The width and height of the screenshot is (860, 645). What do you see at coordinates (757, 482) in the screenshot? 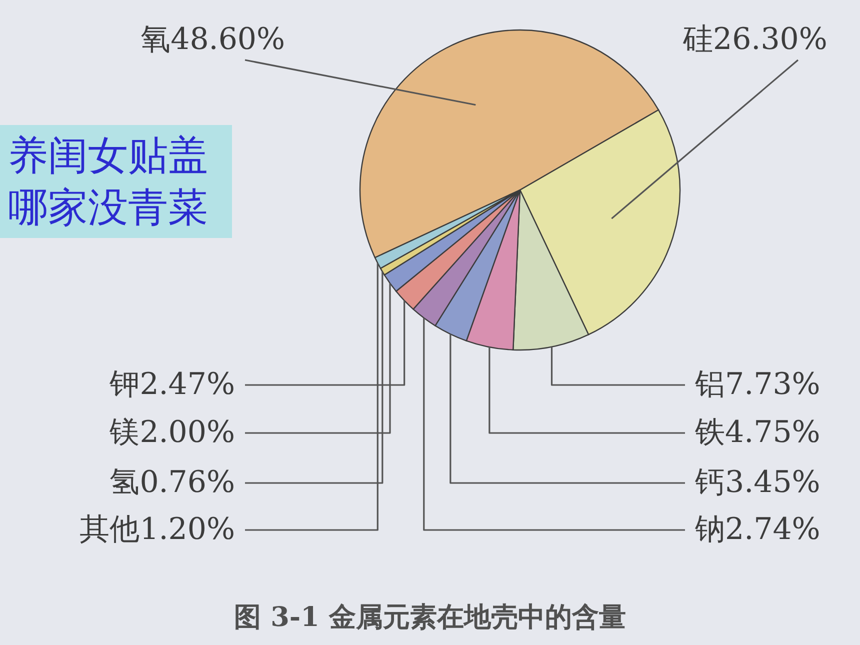
I see `slice-label: 钙3.45%` at bounding box center [757, 482].